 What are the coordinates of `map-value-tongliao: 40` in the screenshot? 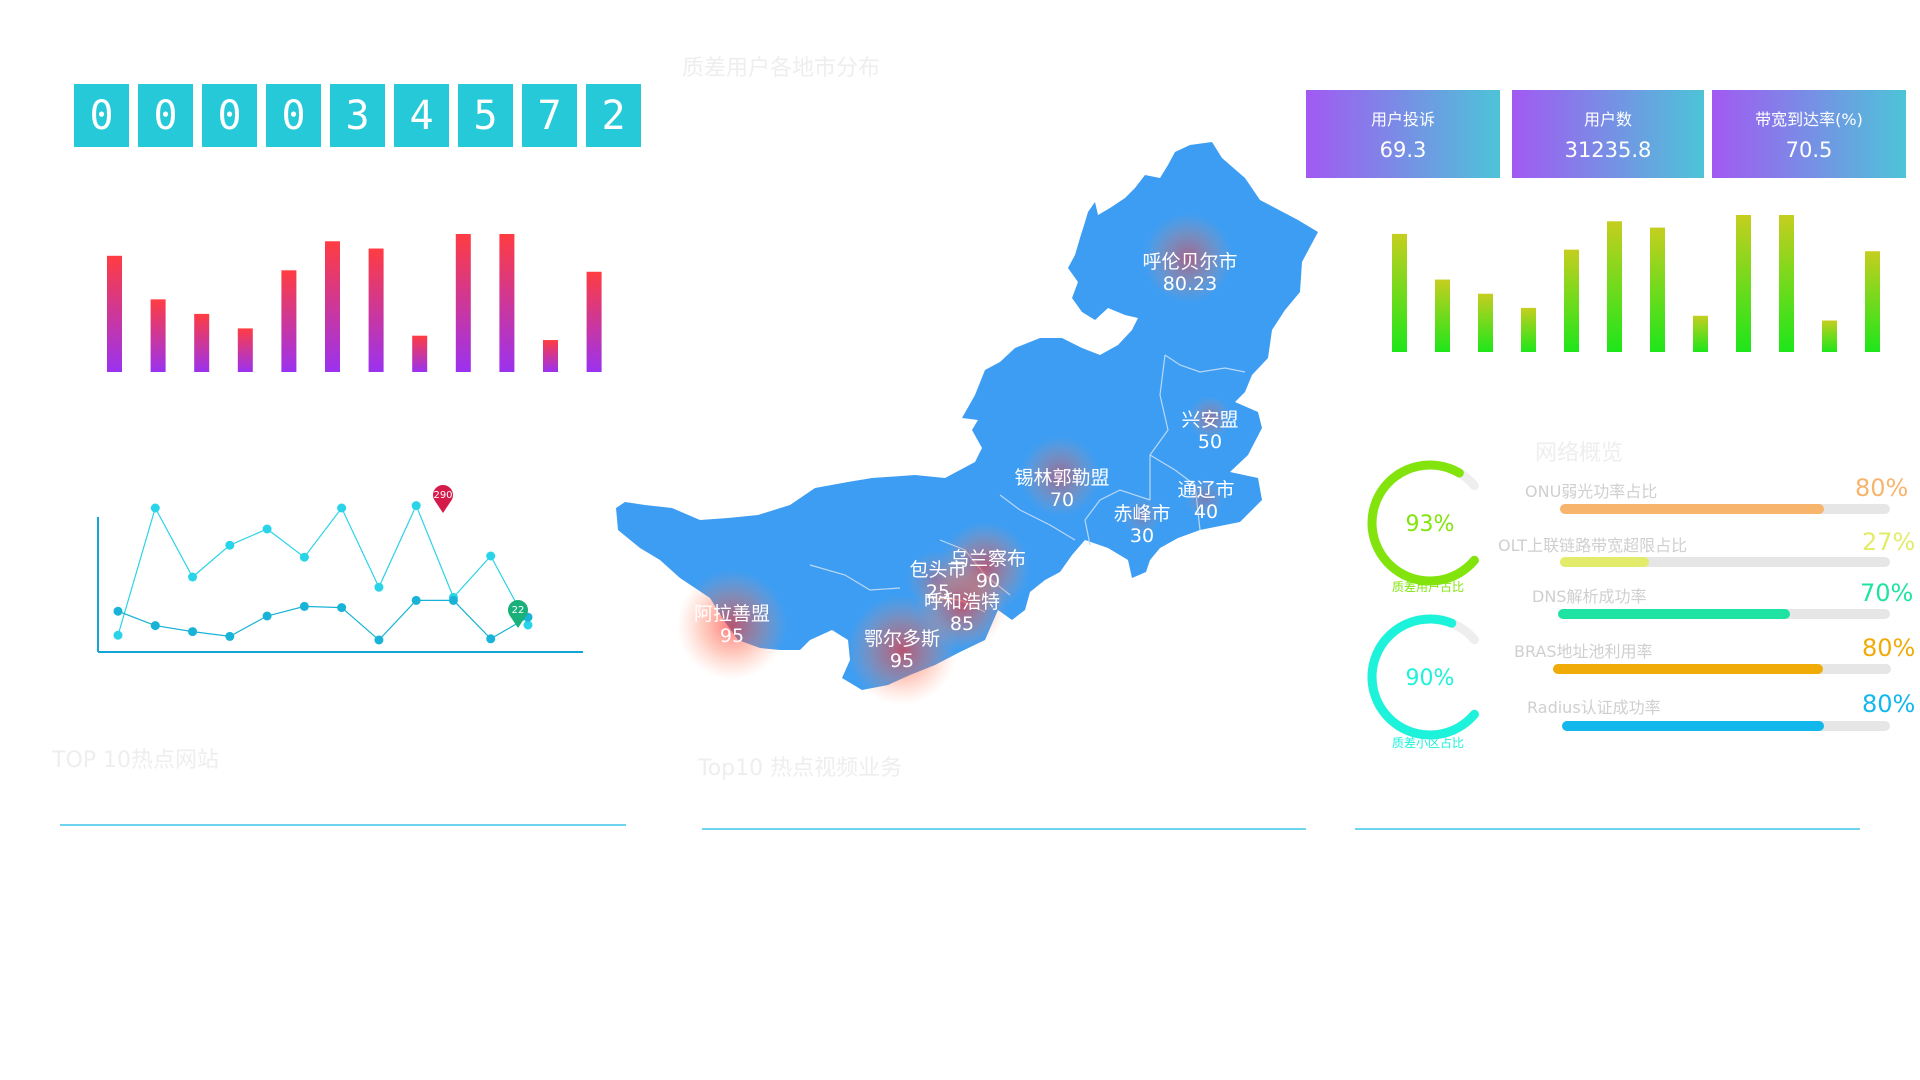 It's located at (1206, 512).